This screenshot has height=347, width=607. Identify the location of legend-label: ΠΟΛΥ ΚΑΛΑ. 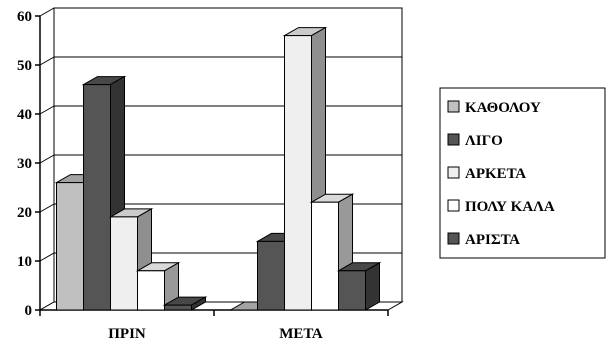
(510, 207).